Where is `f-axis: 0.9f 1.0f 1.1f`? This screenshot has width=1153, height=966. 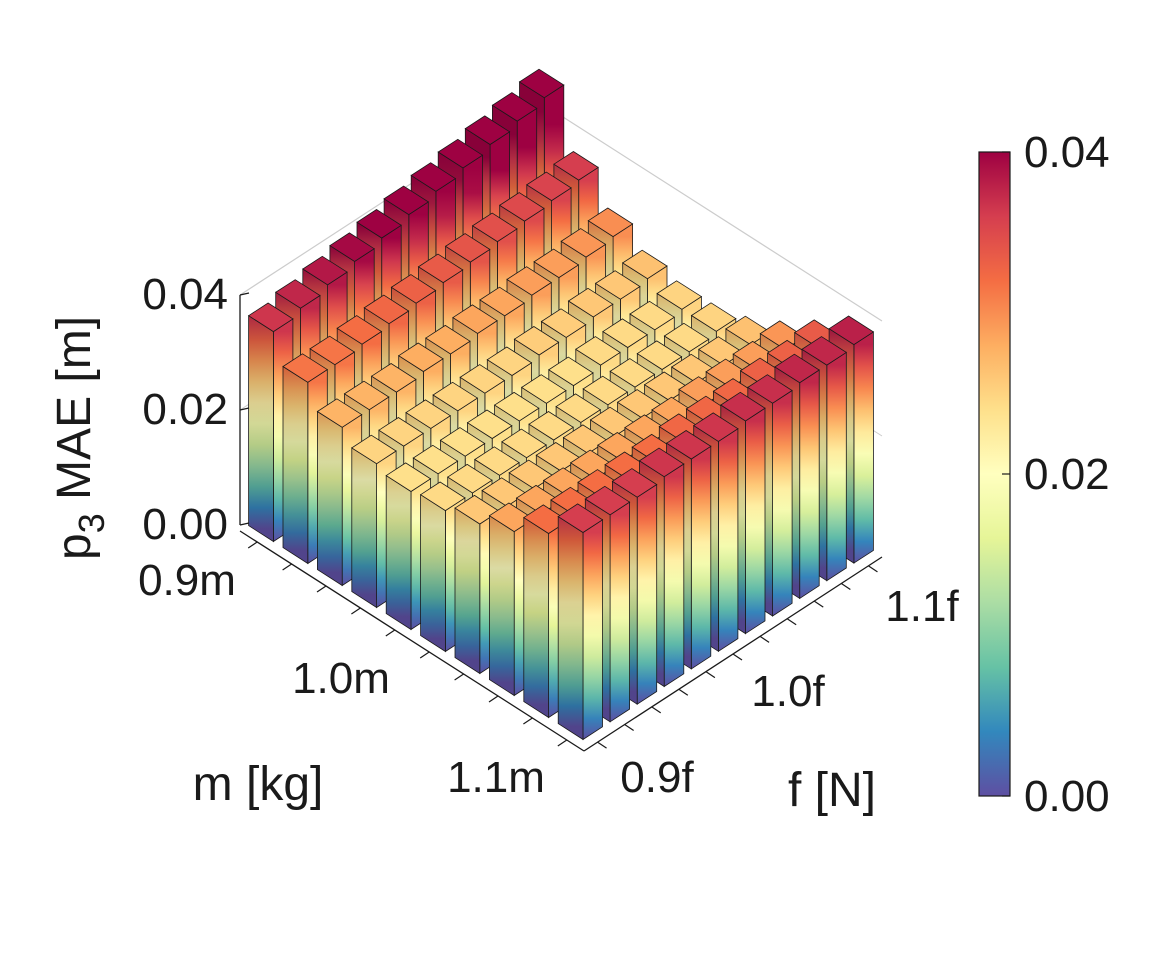
f-axis: 0.9f 1.0f 1.1f is located at coordinates (771, 679).